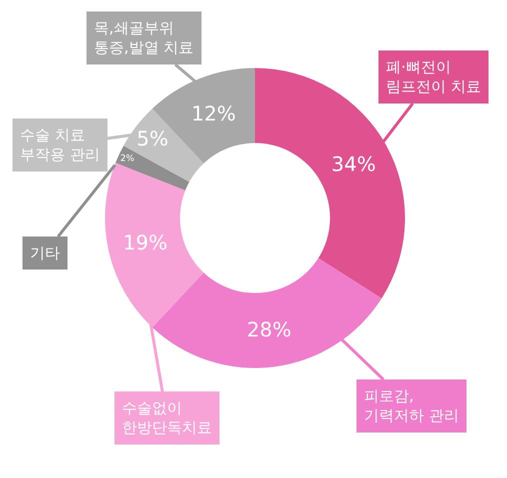 This screenshot has width=507, height=478. What do you see at coordinates (152, 138) in the screenshot?
I see `data-label: 5%` at bounding box center [152, 138].